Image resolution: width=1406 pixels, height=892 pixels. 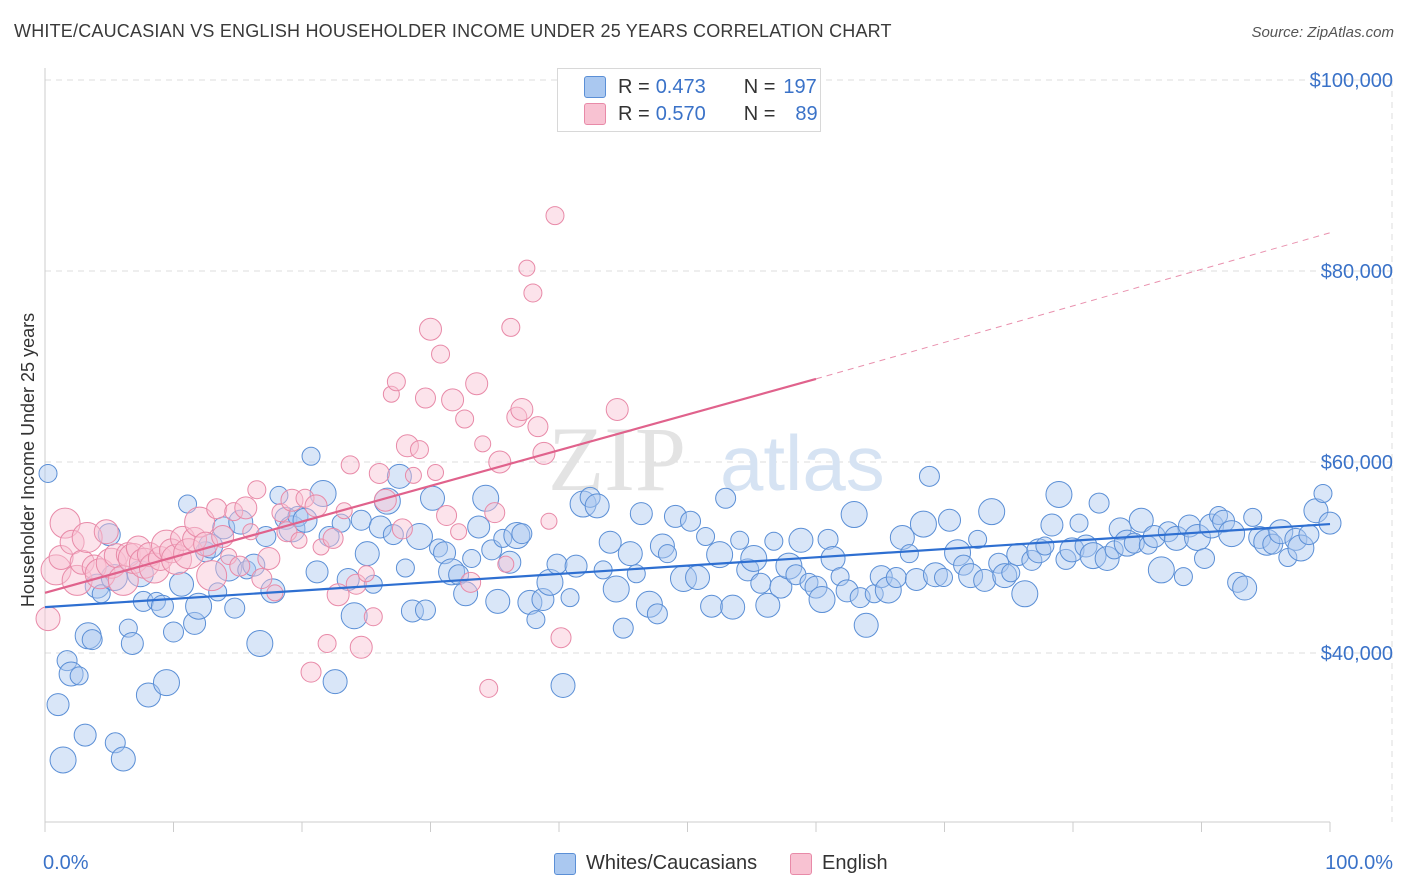 I want to click on watermark-zip: ZIP, so click(x=617, y=459).